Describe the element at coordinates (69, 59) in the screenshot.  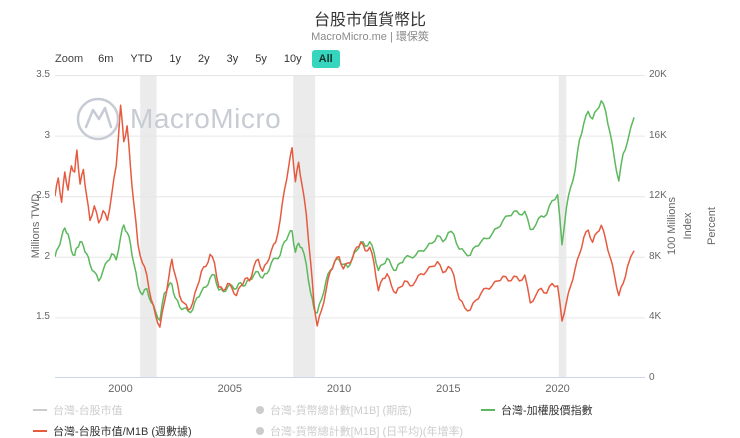
I see `zoom-label: Zoom` at that location.